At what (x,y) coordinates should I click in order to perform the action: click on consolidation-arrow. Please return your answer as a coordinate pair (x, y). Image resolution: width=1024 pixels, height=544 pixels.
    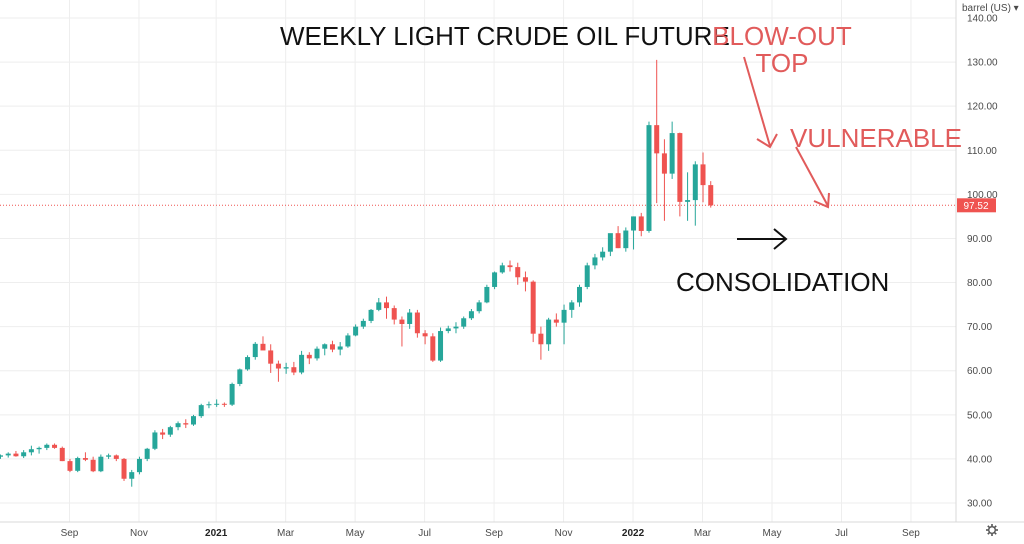
    Looking at the image, I should click on (762, 239).